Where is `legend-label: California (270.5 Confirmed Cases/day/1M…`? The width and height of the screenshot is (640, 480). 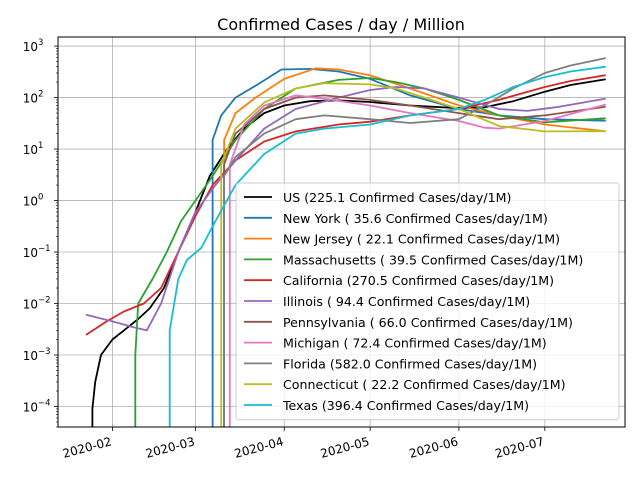 legend-label: California (270.5 Confirmed Cases/day/1M… is located at coordinates (418, 280).